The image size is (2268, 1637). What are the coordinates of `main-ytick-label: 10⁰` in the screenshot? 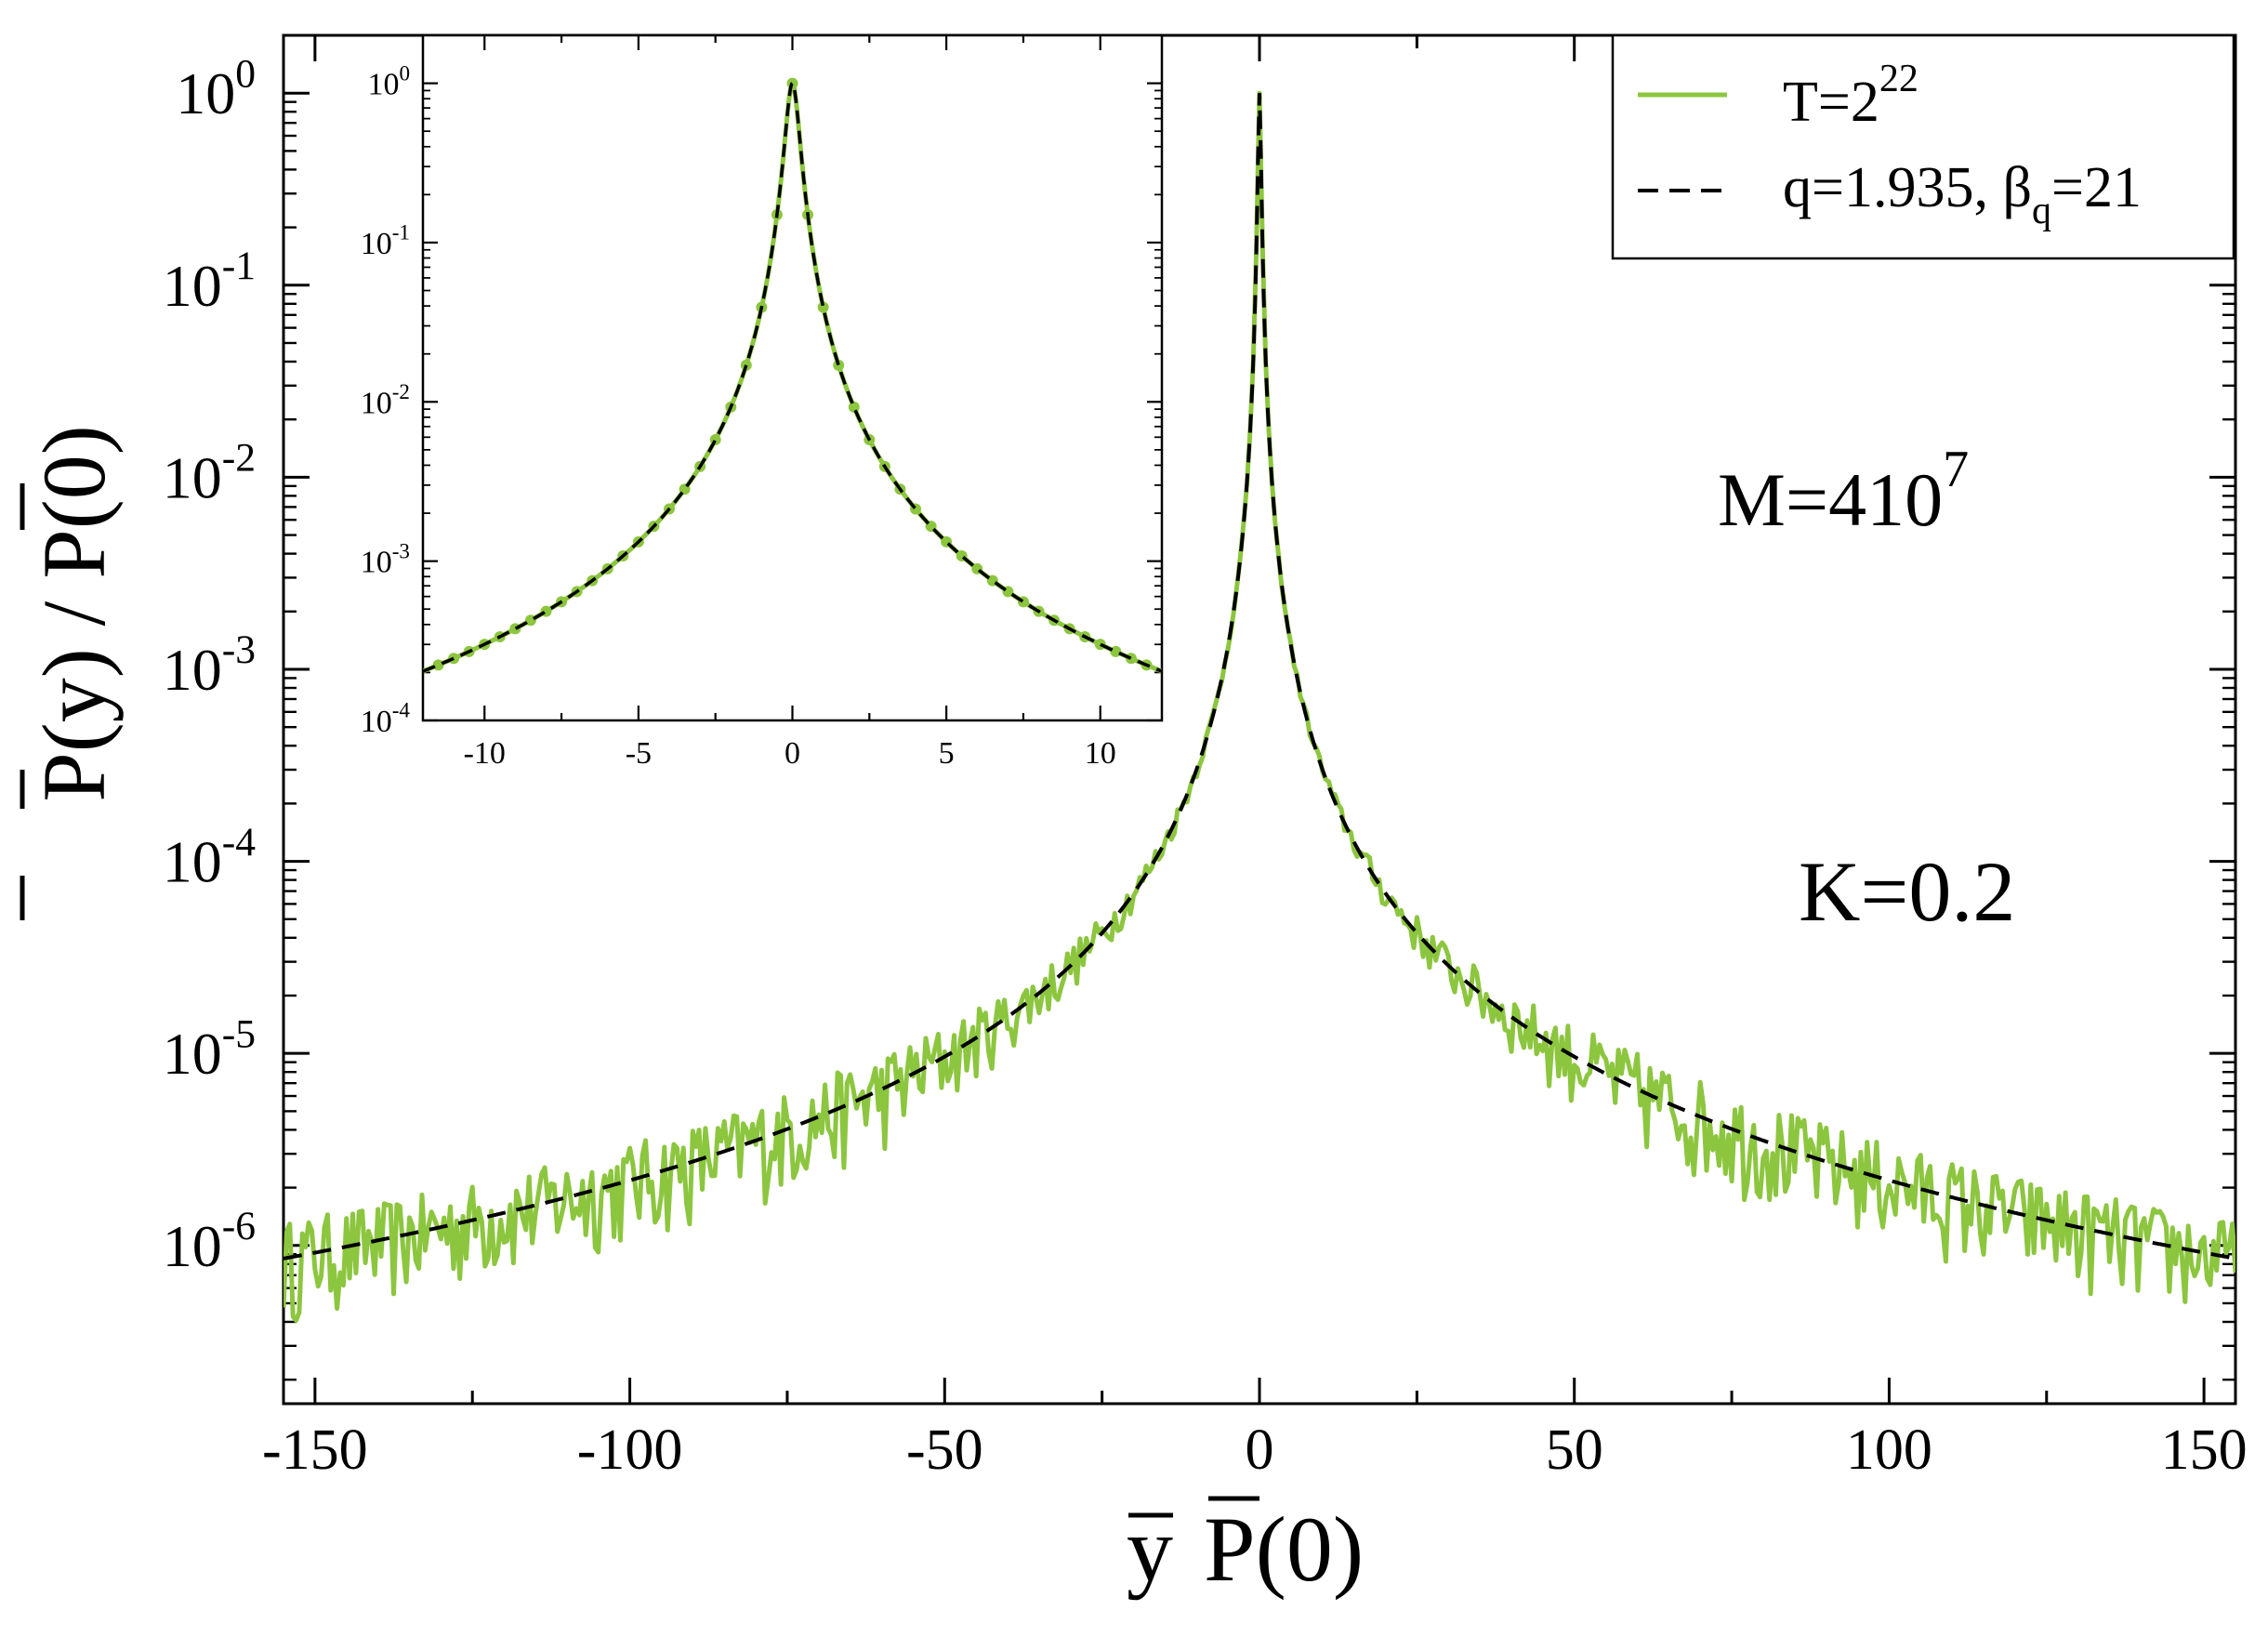 It's located at (216, 88).